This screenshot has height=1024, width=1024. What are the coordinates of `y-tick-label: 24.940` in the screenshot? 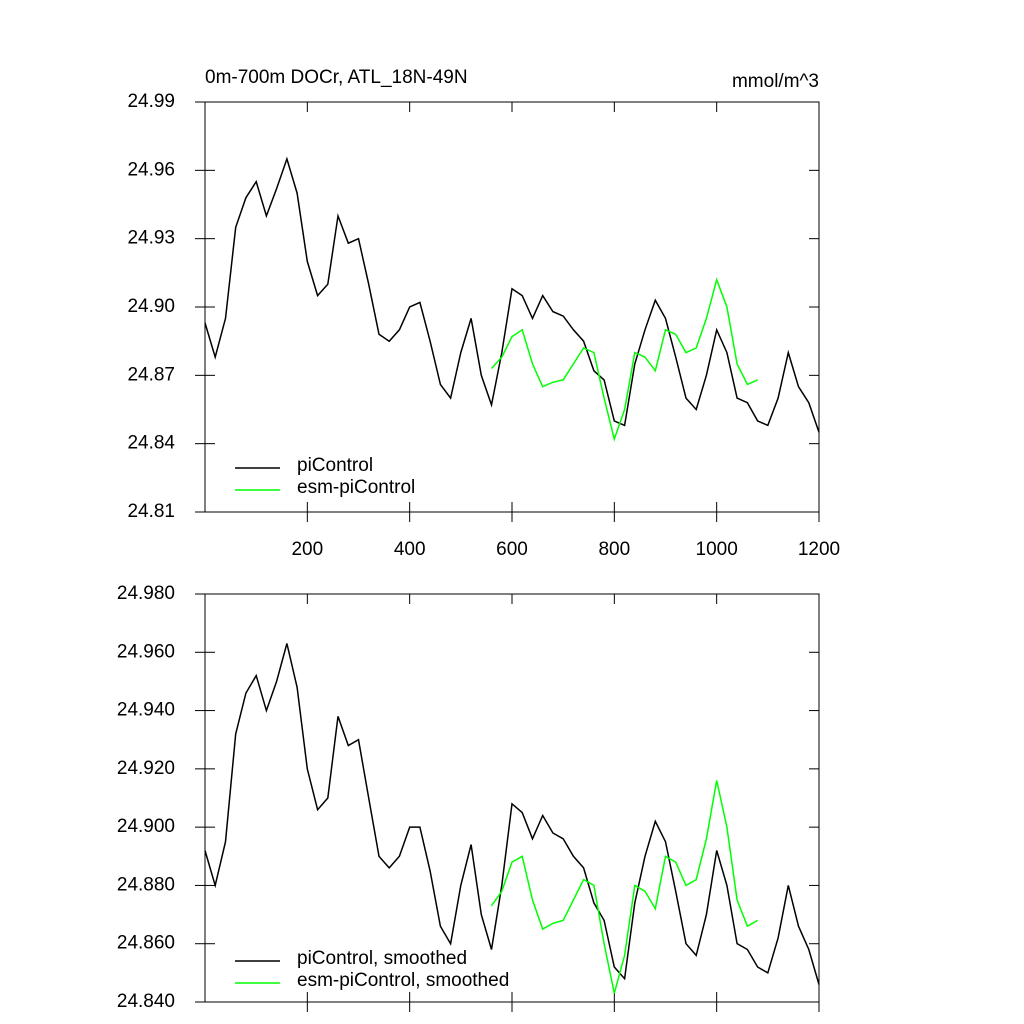 It's located at (146, 710).